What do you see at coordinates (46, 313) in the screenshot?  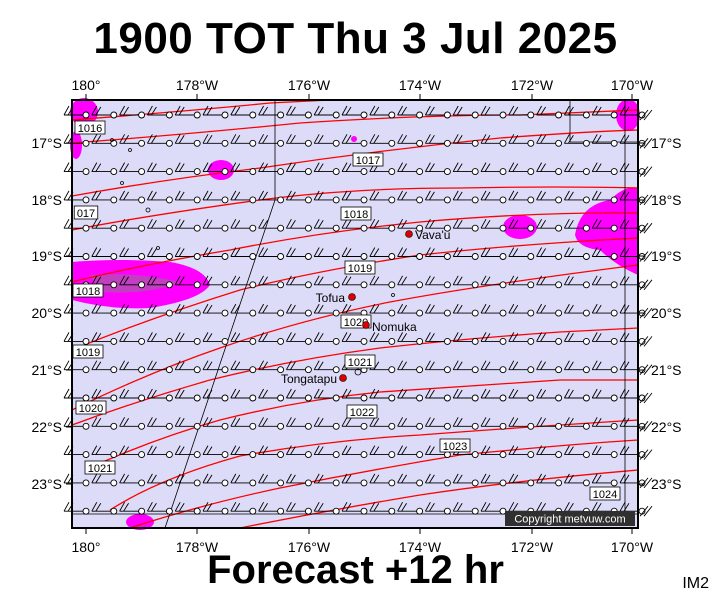 I see `lat-label-left: 20°S` at bounding box center [46, 313].